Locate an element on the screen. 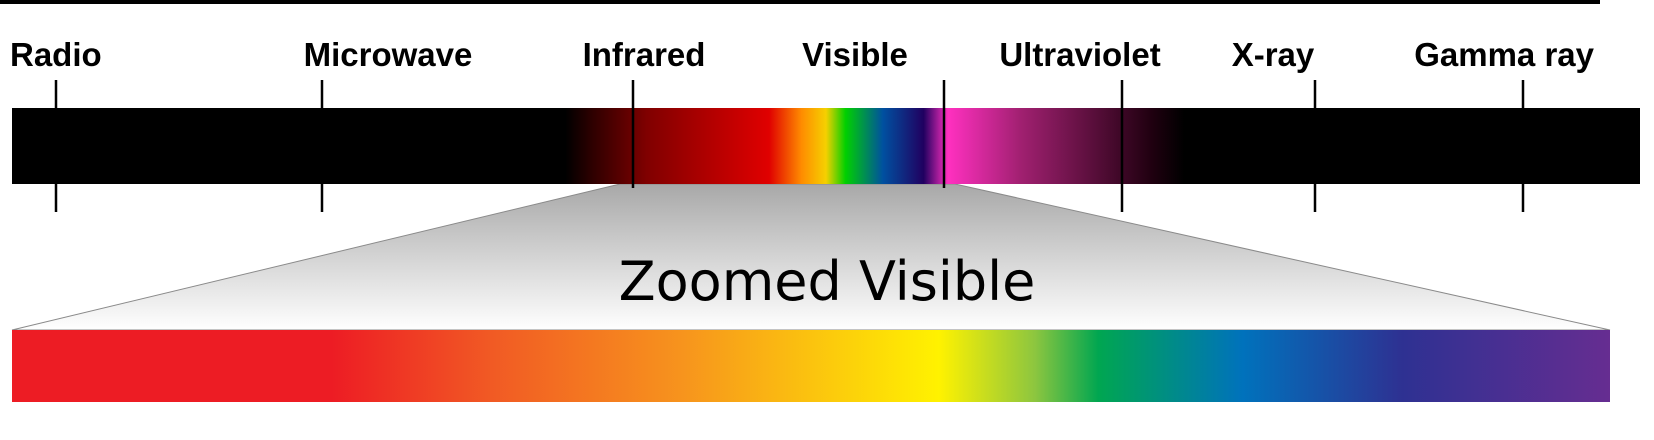 This screenshot has width=1654, height=440. band-label-microwave: Microwave is located at coordinates (388, 54).